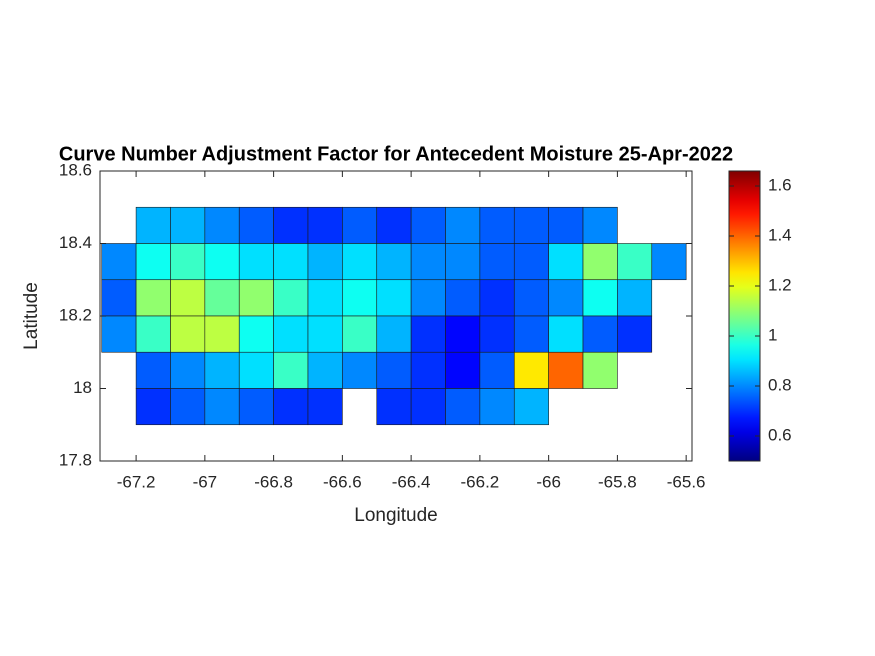 The image size is (875, 656). I want to click on y-tick-label: 18.2, so click(75, 314).